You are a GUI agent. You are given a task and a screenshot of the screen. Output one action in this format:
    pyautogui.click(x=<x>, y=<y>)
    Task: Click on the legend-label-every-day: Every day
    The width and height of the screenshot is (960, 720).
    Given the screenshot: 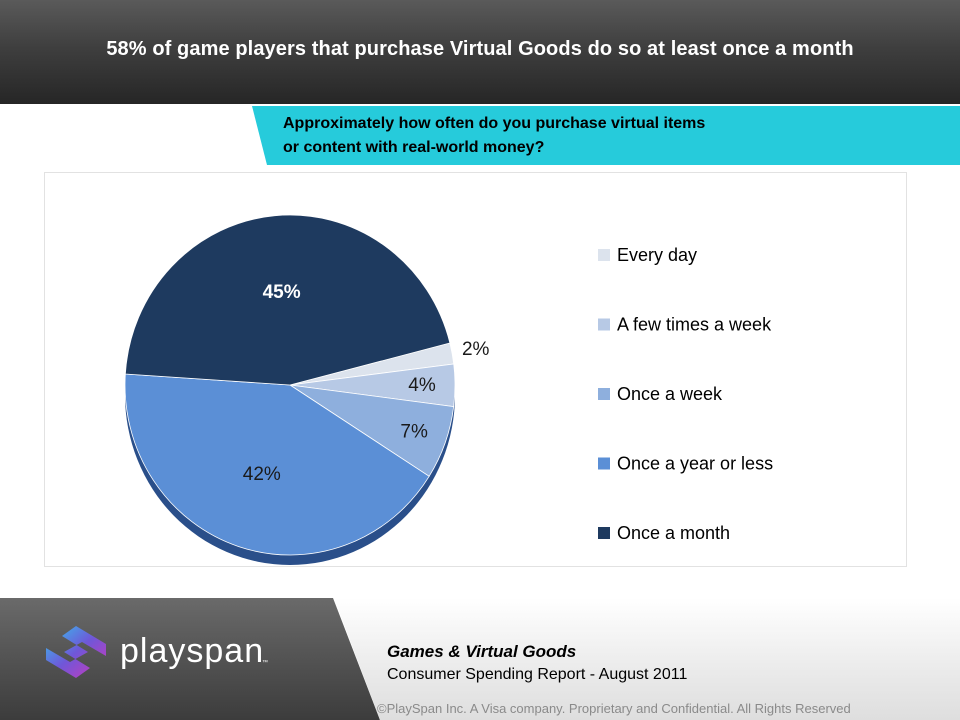 What is the action you would take?
    pyautogui.click(x=657, y=255)
    